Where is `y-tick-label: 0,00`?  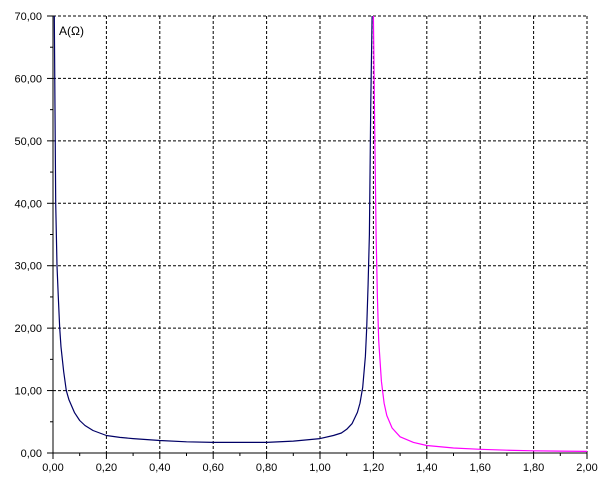 y-tick-label: 0,00 is located at coordinates (31, 454).